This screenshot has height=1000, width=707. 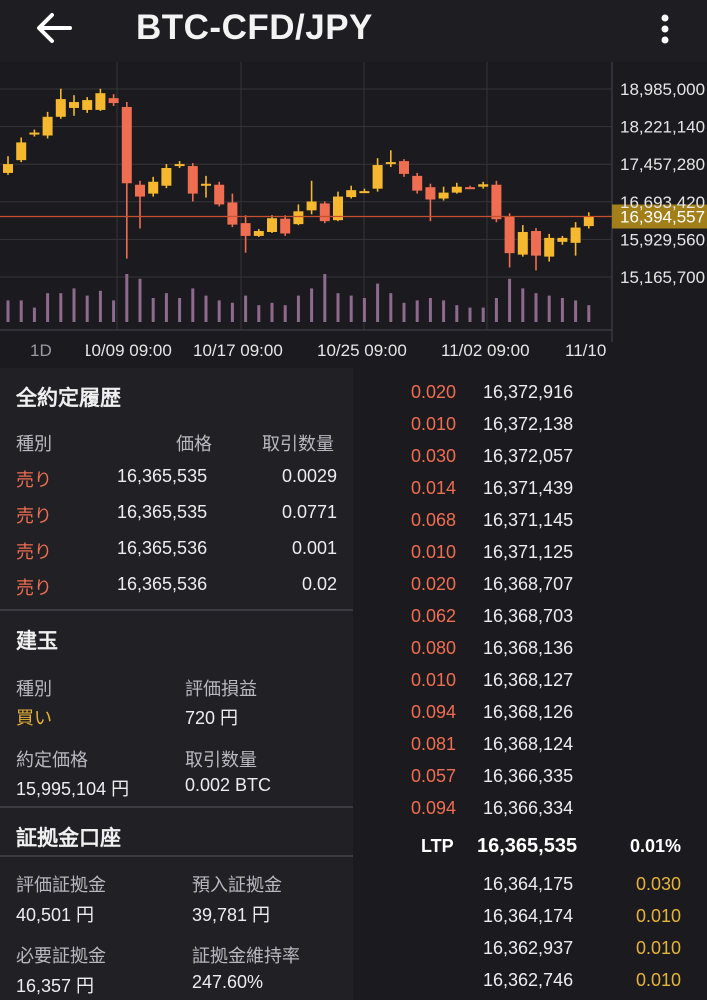 I want to click on ask-price: 16,371,125, so click(x=528, y=552).